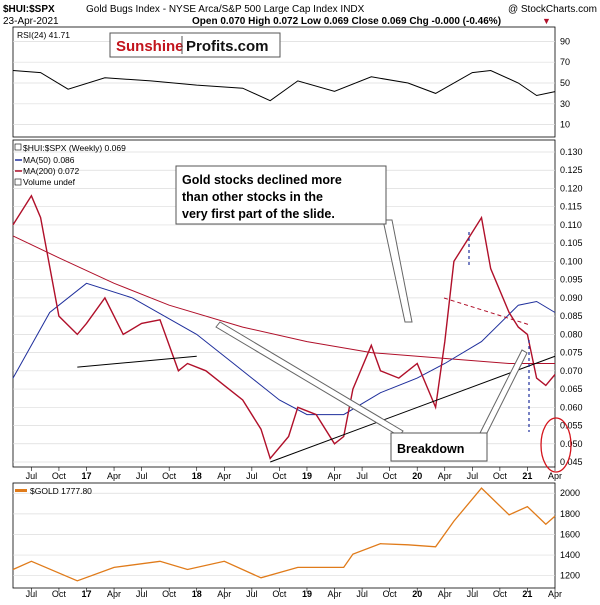 This screenshot has height=605, width=600. Describe the element at coordinates (195, 45) in the screenshot. I see `sunshine-profits-logo: Sunshine Profits.com` at that location.